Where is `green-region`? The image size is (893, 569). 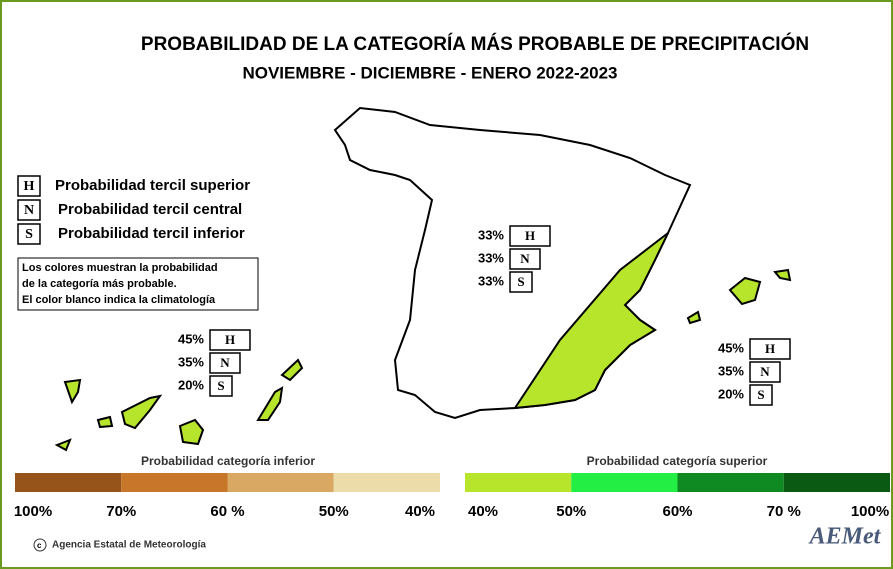 green-region is located at coordinates (591, 321).